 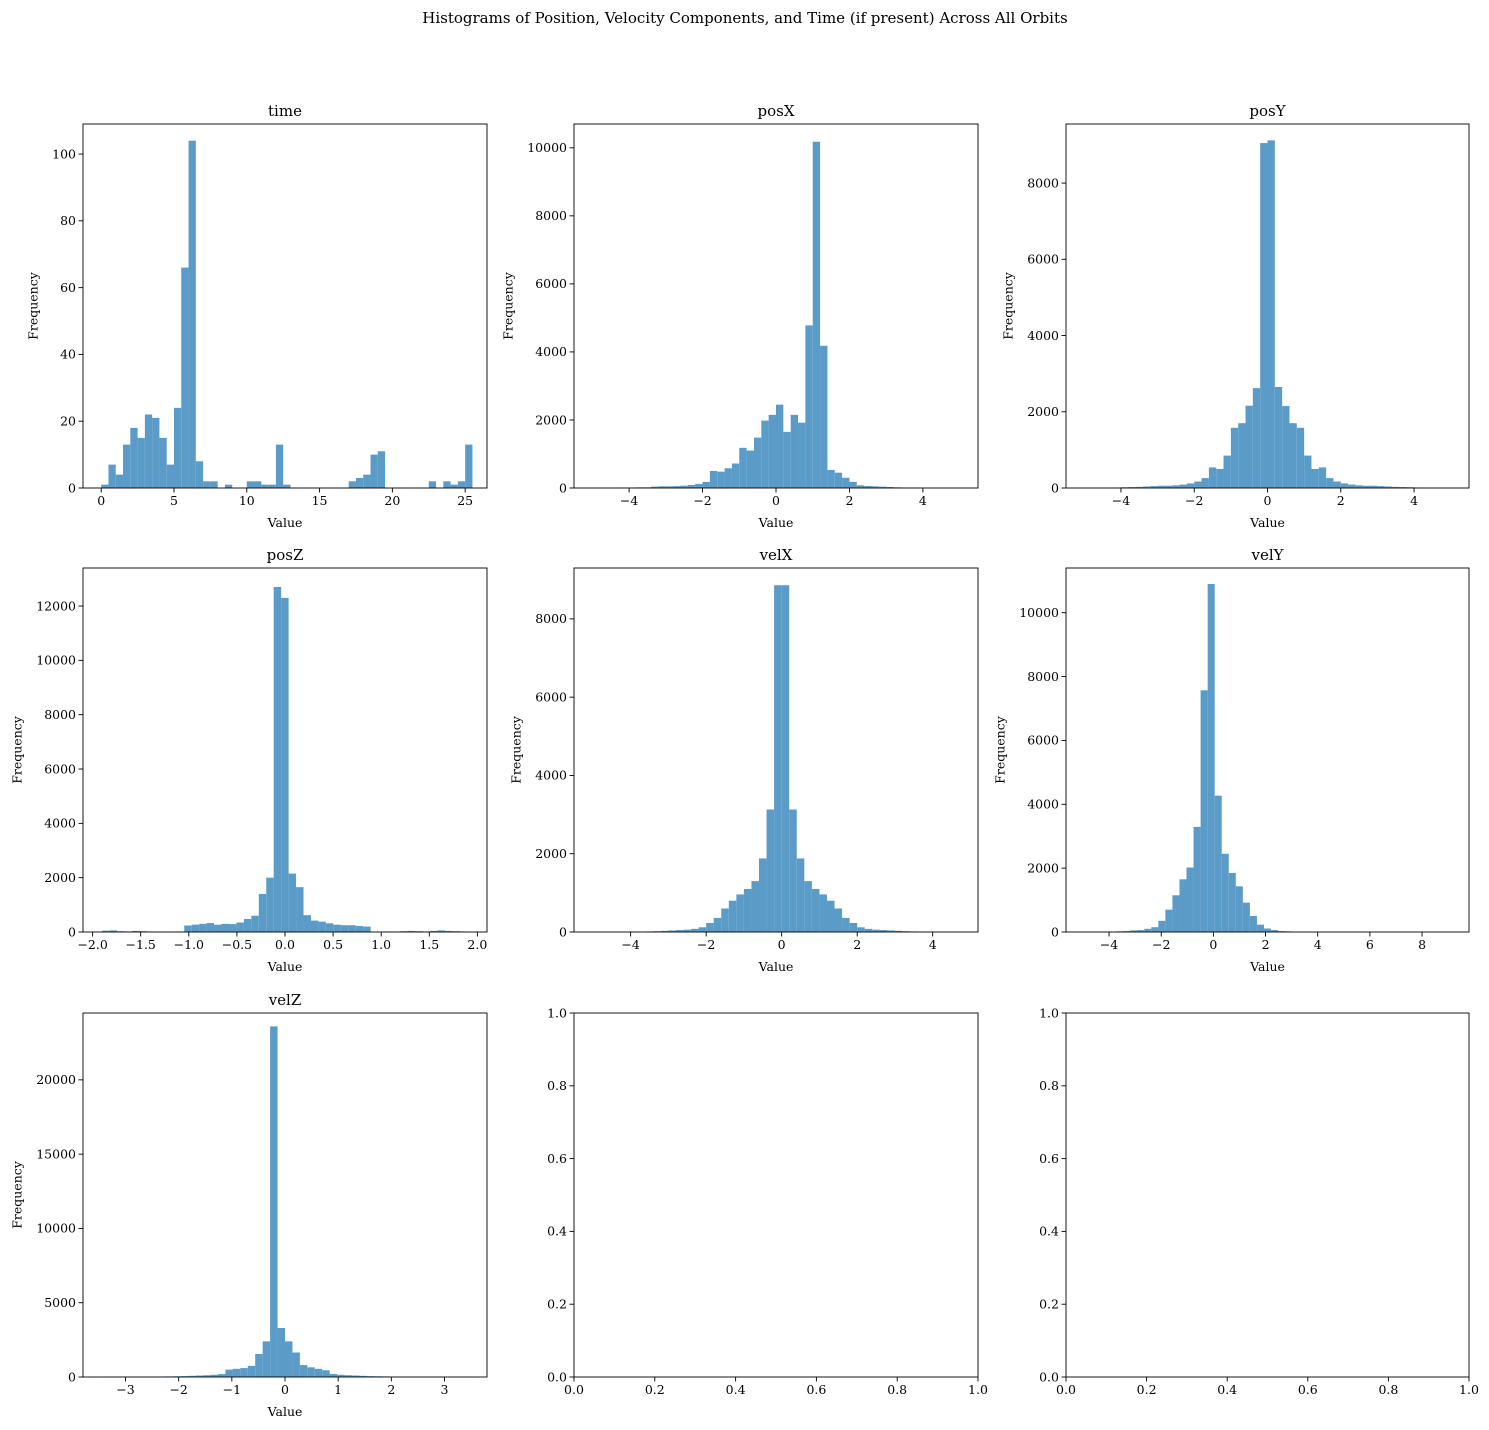 What do you see at coordinates (287, 314) in the screenshot?
I see `bars-time` at bounding box center [287, 314].